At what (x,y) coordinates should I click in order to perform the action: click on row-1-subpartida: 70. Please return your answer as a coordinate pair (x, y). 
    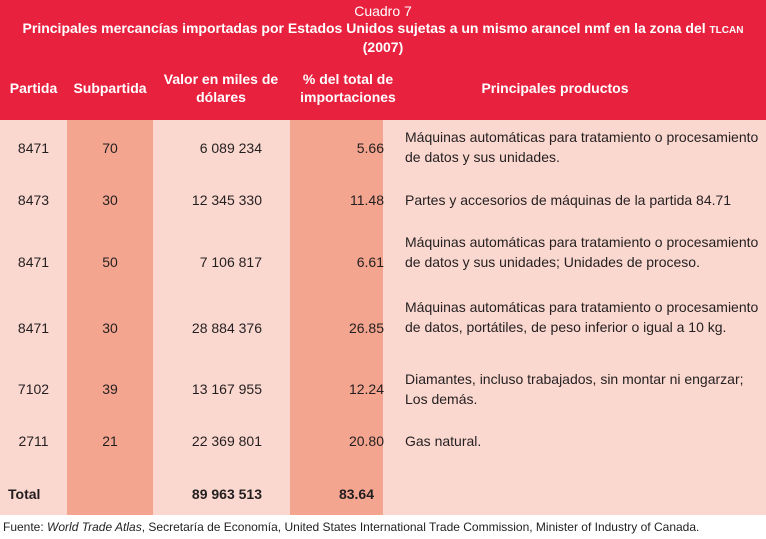
    Looking at the image, I should click on (110, 148).